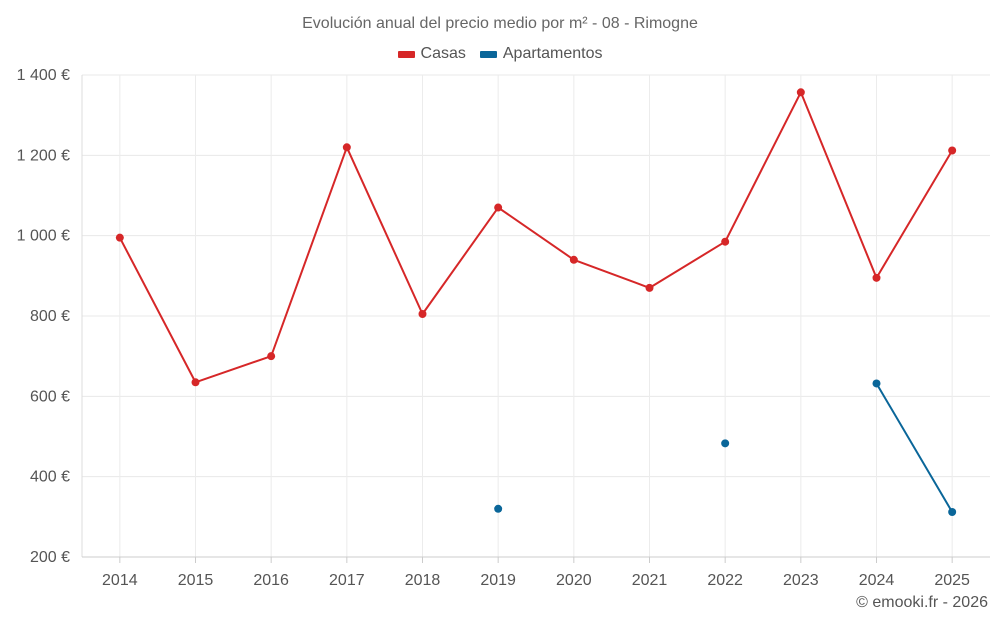 The width and height of the screenshot is (1000, 625). Describe the element at coordinates (196, 580) in the screenshot. I see `x-tick-label: 2015` at that location.